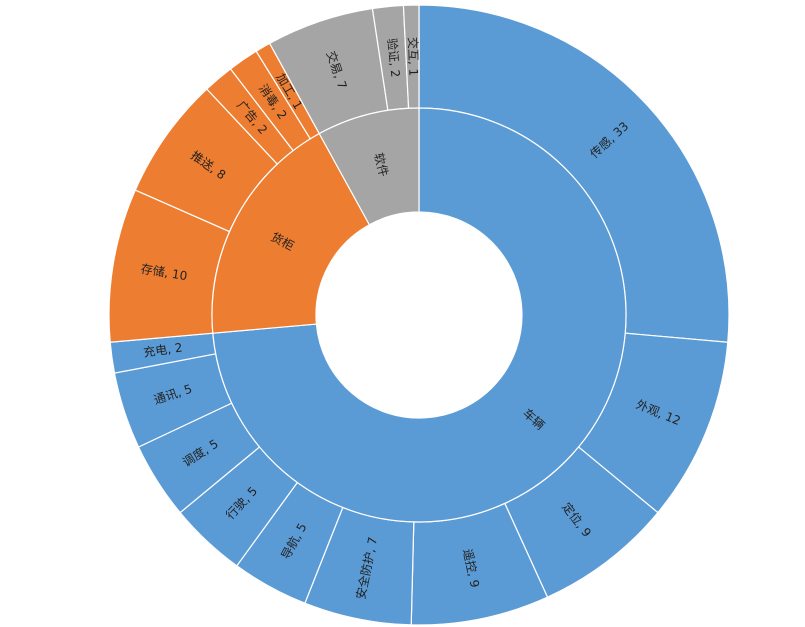  Describe the element at coordinates (394, 57) in the screenshot. I see `segment-label: 验证, 2` at that location.